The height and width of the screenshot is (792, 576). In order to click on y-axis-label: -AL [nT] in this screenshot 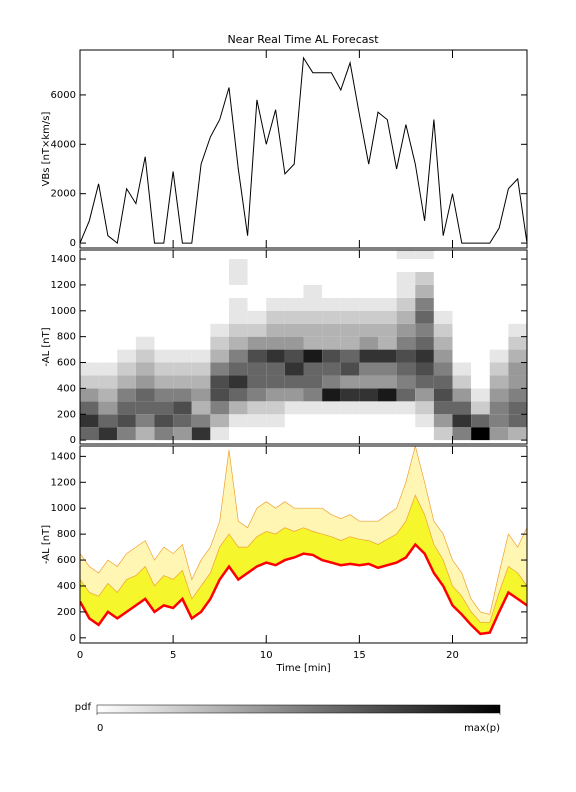, I will do `click(46, 544)`.